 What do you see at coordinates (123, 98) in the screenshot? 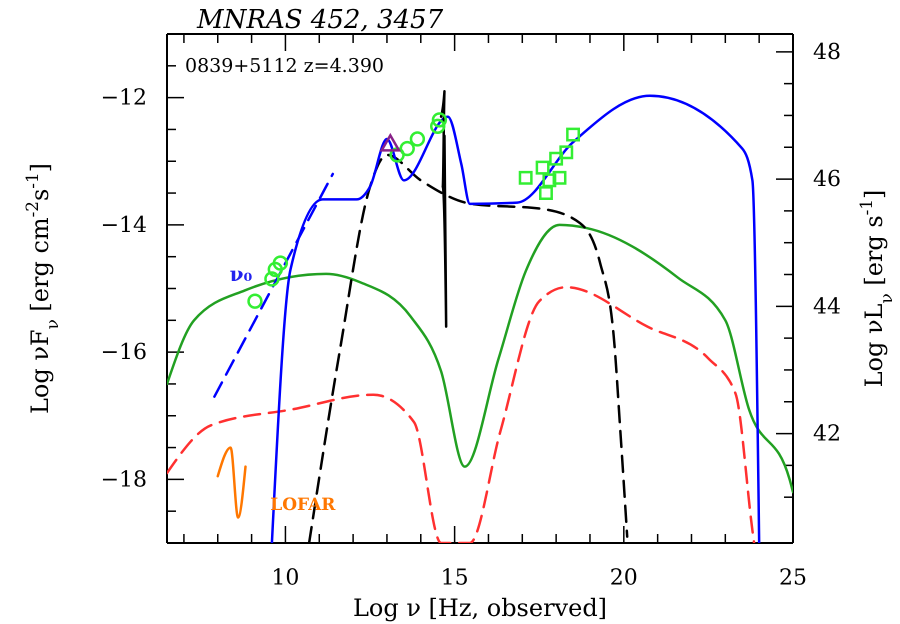
I see `y-tick-label: −12` at bounding box center [123, 98].